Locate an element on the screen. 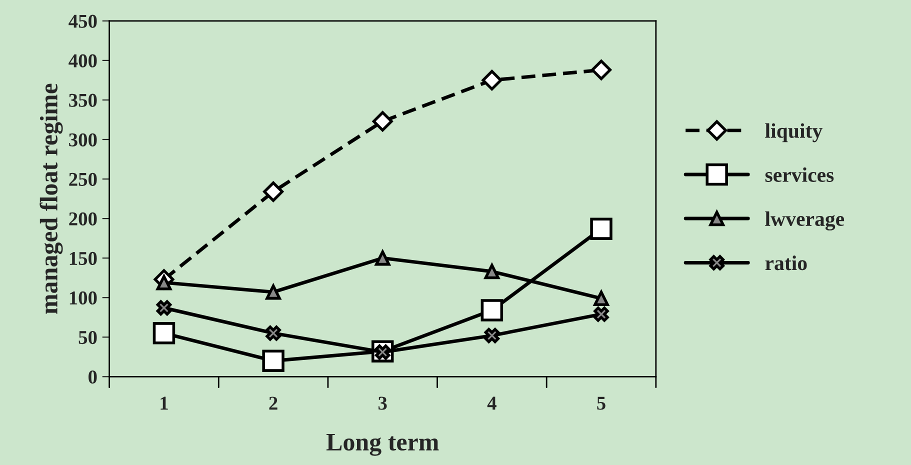  legend-label: ratio is located at coordinates (786, 263).